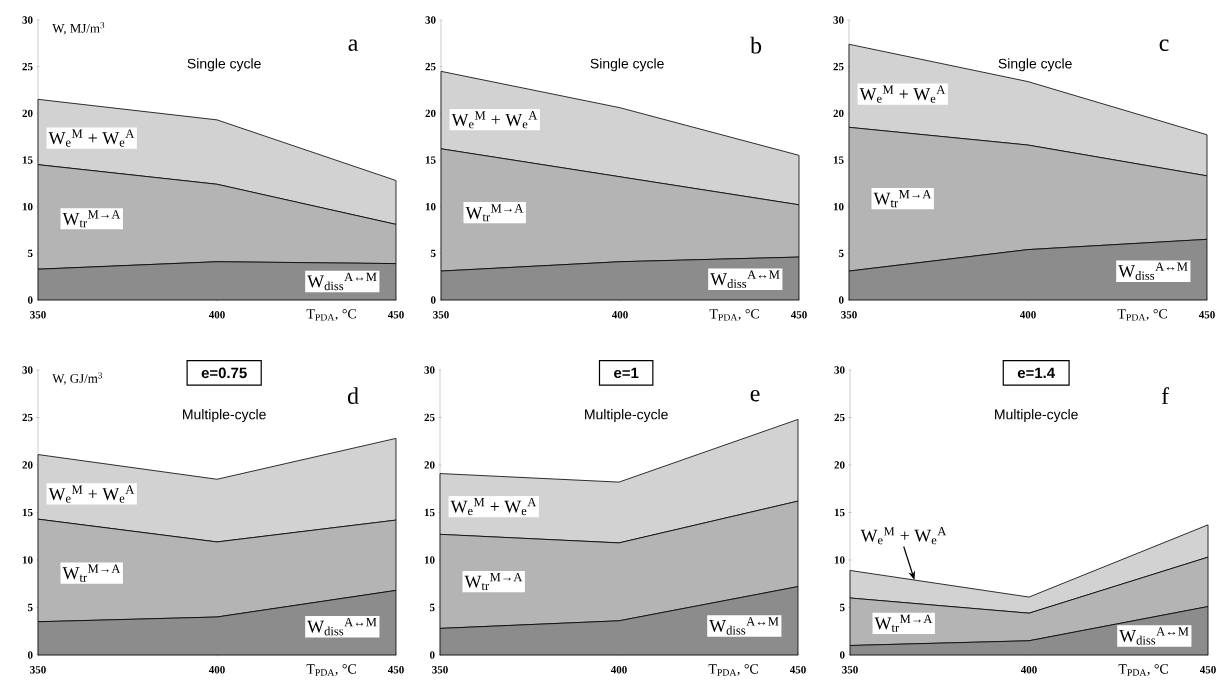  I want to click on y-axis-title: W, GJ/m$^{3}$, so click(77, 378).